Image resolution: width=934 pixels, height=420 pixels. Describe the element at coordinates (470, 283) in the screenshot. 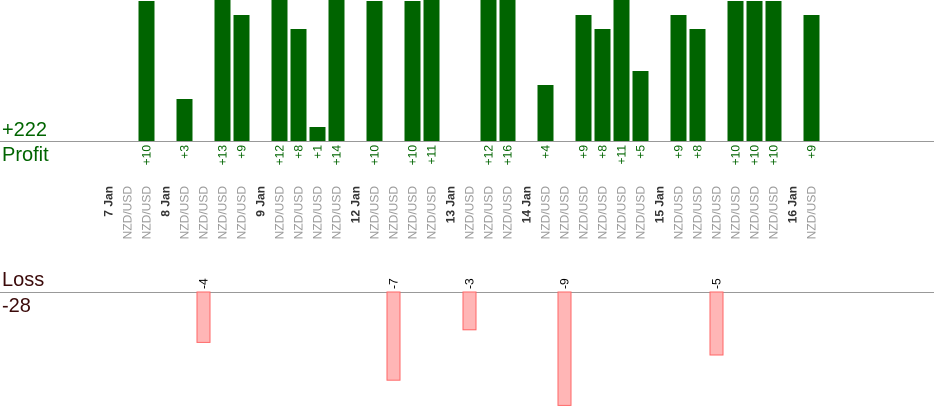

I see `loss-value-label: -3` at that location.